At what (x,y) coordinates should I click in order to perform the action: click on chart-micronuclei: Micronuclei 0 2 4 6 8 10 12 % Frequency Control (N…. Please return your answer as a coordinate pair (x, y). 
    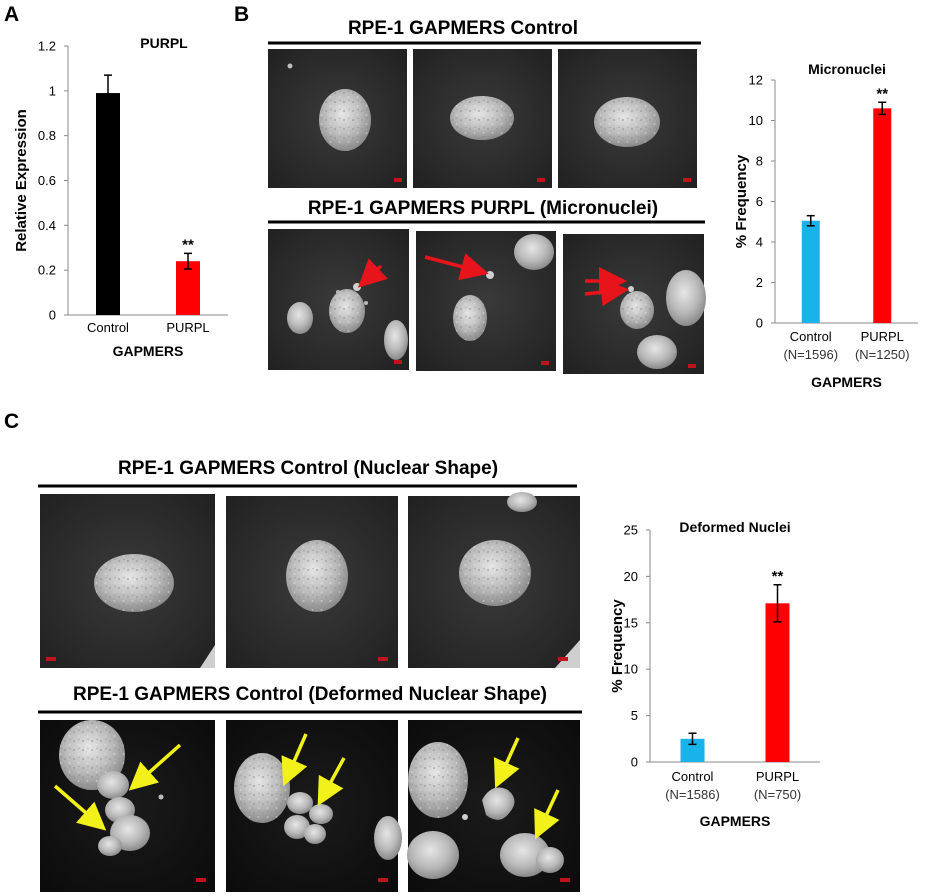
    Looking at the image, I should click on (825, 225).